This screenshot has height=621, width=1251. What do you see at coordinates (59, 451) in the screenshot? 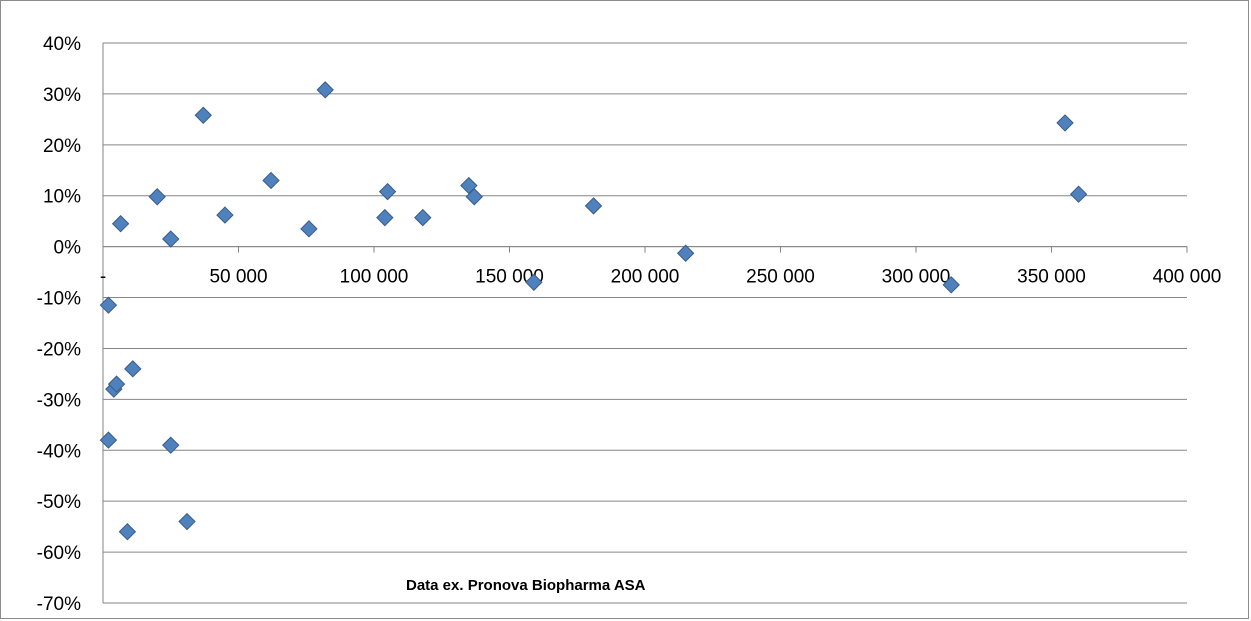
I see `y-tick-label: -40%` at bounding box center [59, 451].